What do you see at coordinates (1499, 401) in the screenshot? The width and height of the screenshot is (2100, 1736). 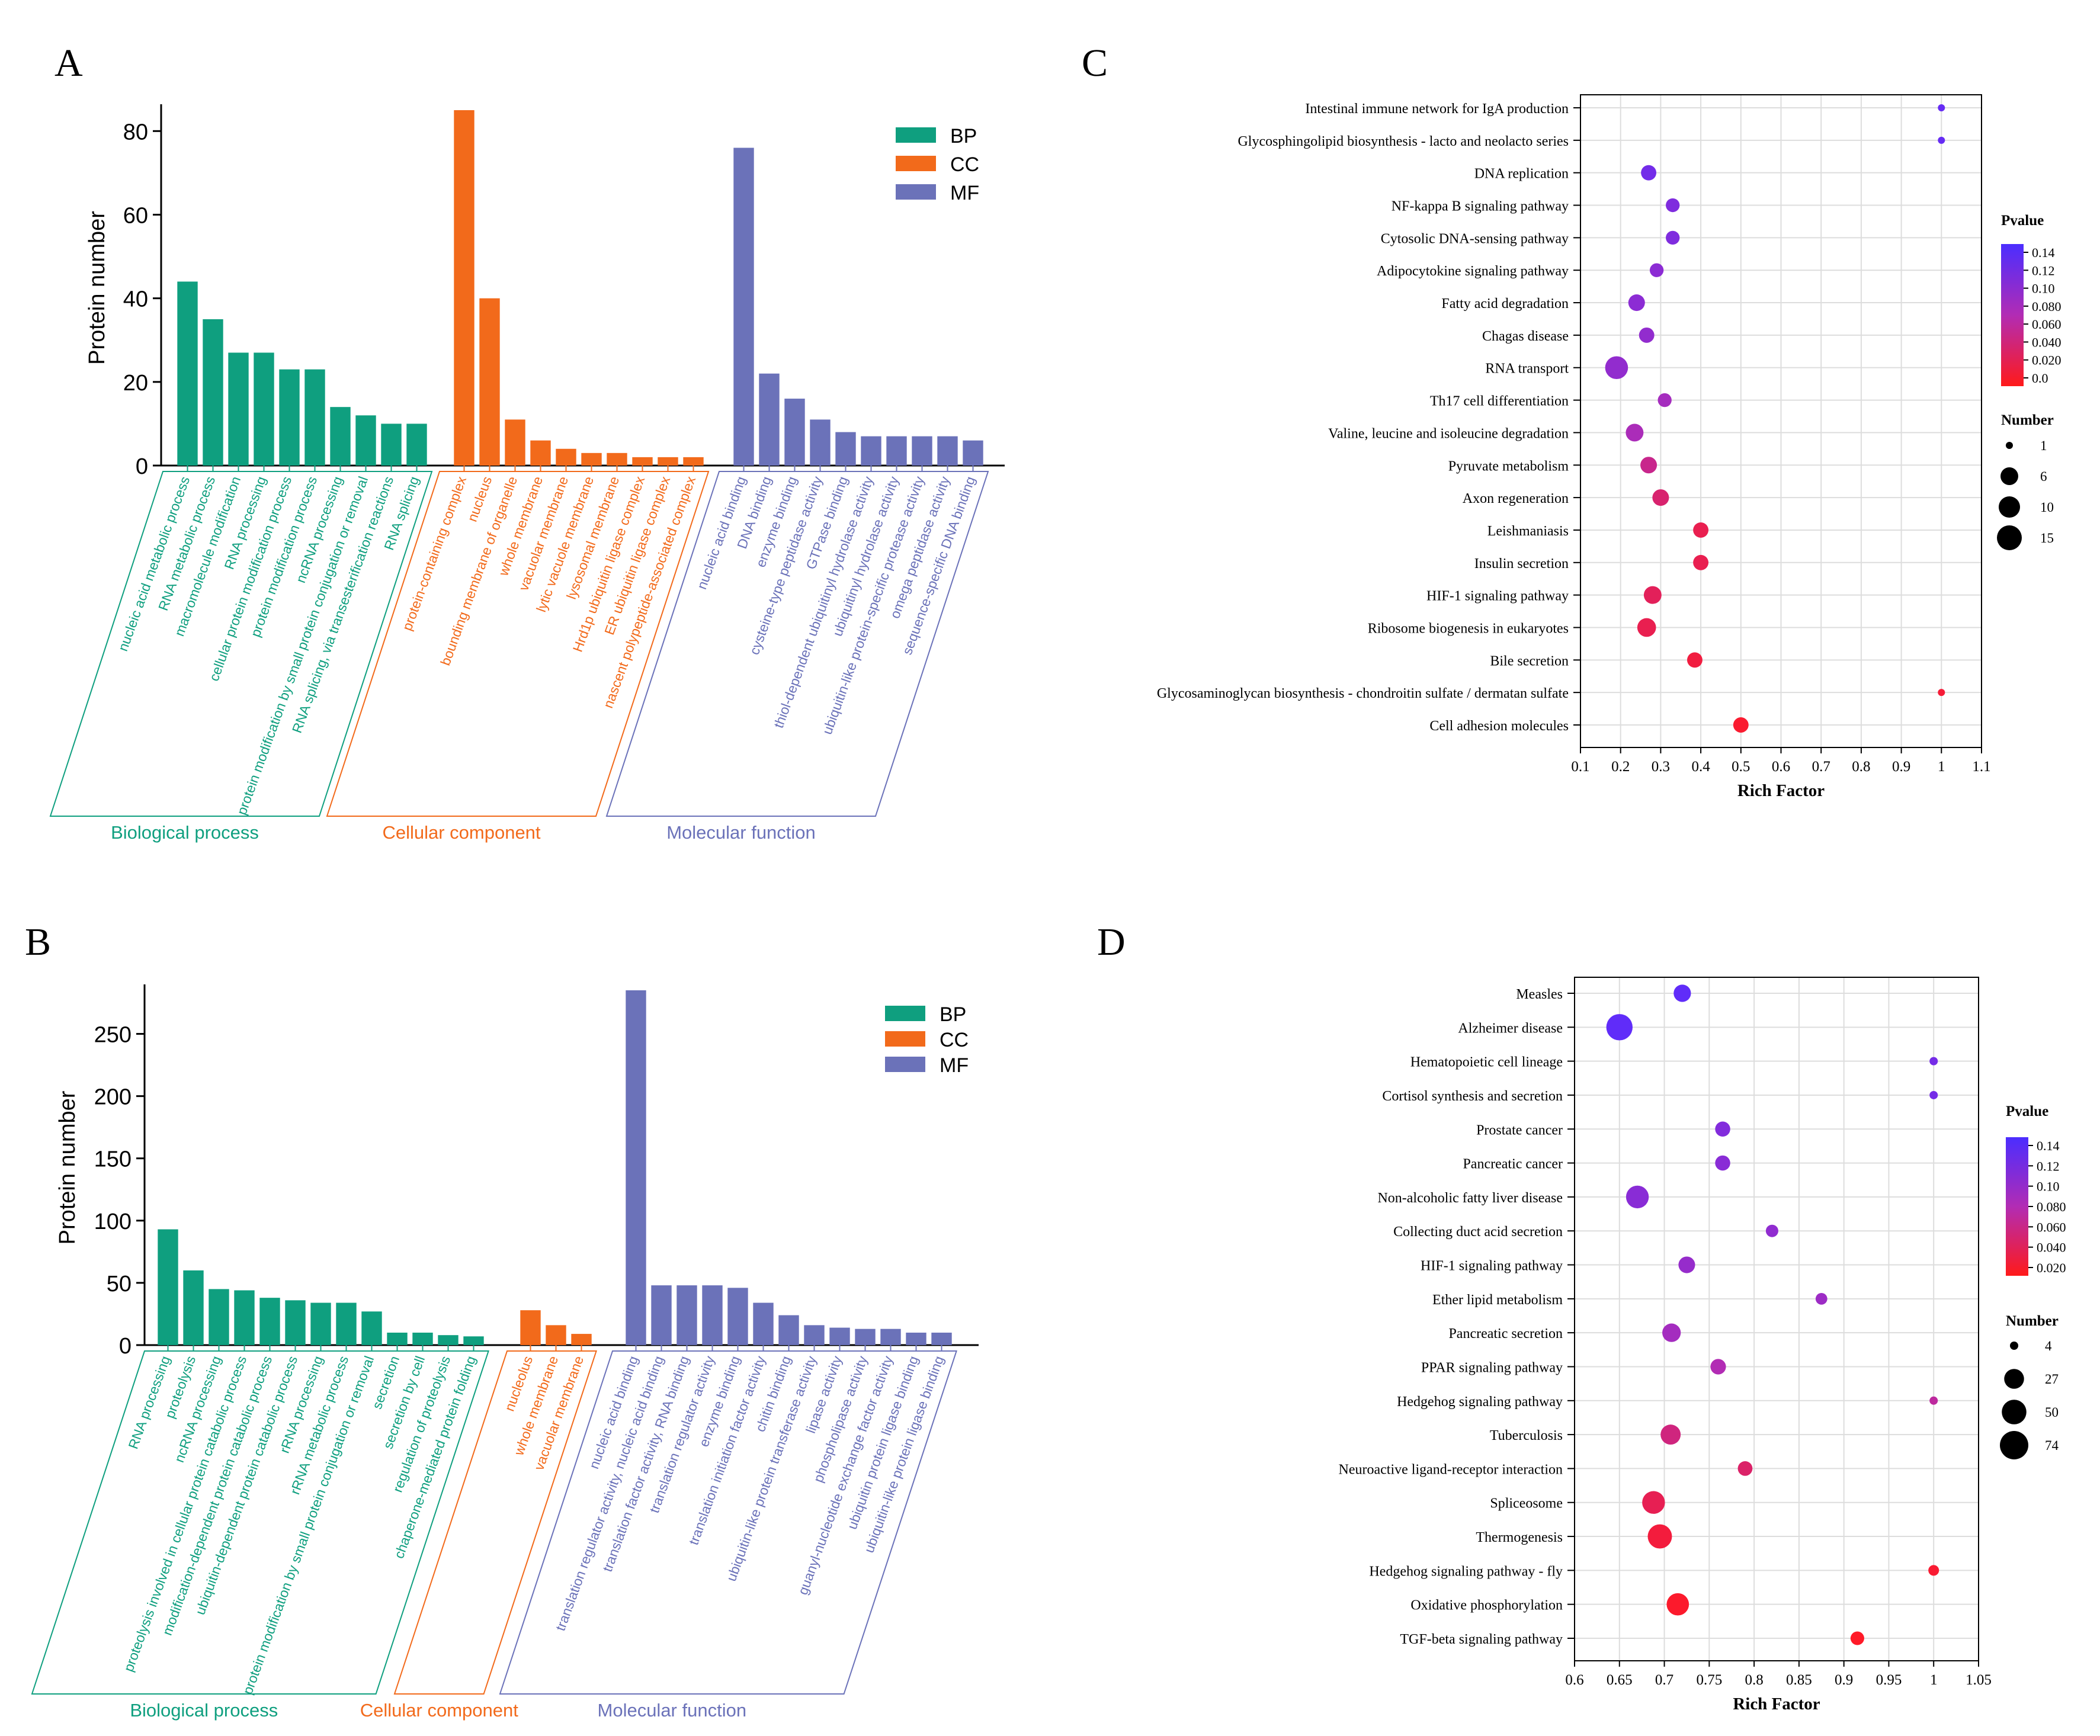 I see `term-label: Th17 cell differentiation` at bounding box center [1499, 401].